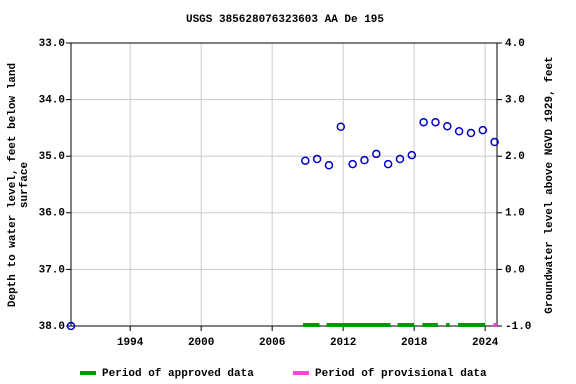 The image size is (576, 384). I want to click on y-axis-label: Depth to water level, feet below land, so click(13, 185).